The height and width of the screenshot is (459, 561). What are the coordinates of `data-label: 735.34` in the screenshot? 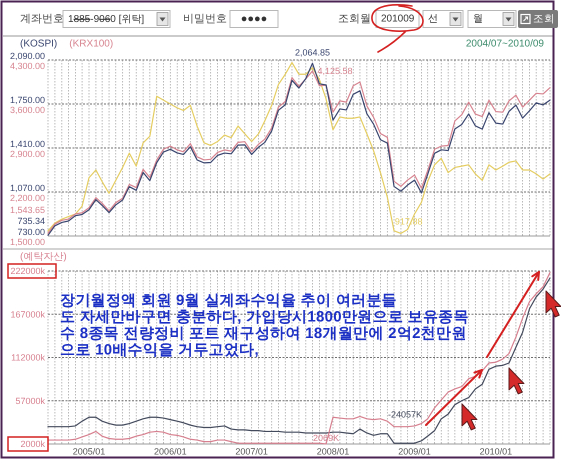 It's located at (31, 221).